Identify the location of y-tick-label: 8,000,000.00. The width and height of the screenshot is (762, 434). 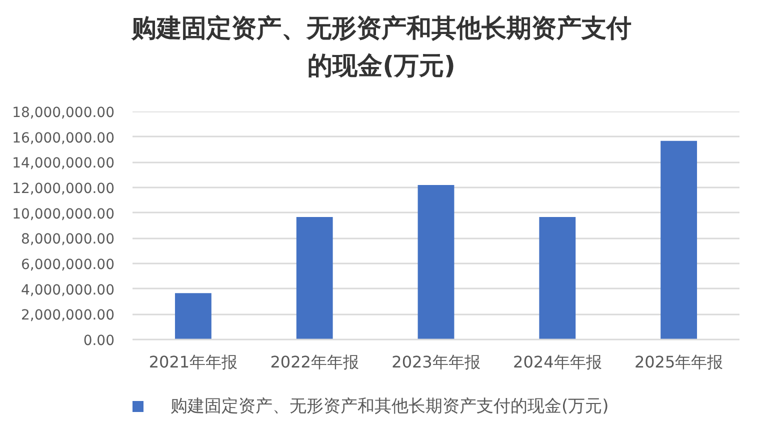
(67, 240).